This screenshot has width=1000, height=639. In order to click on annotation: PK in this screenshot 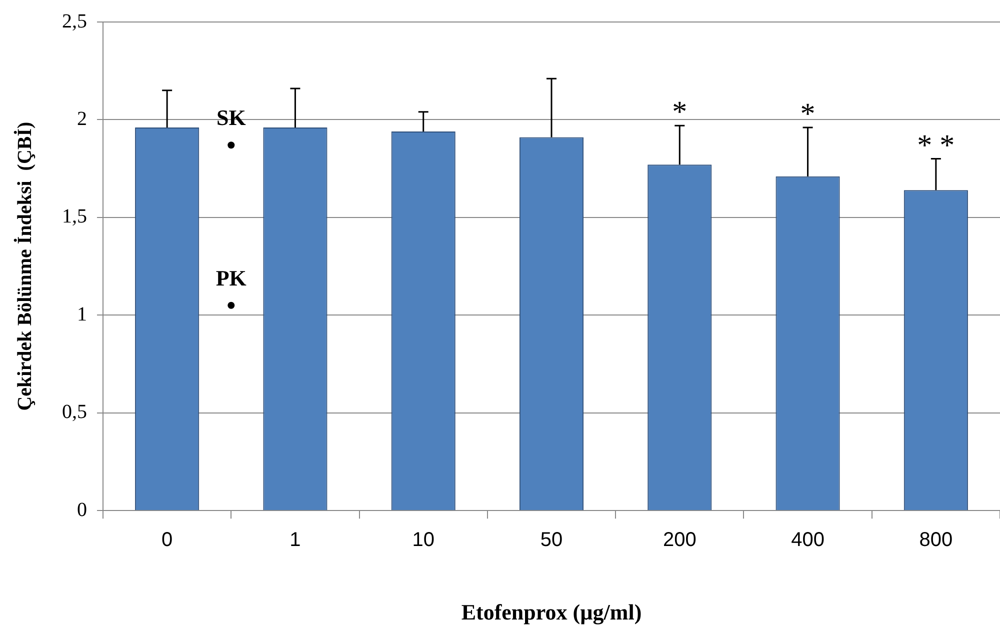, I will do `click(231, 277)`.